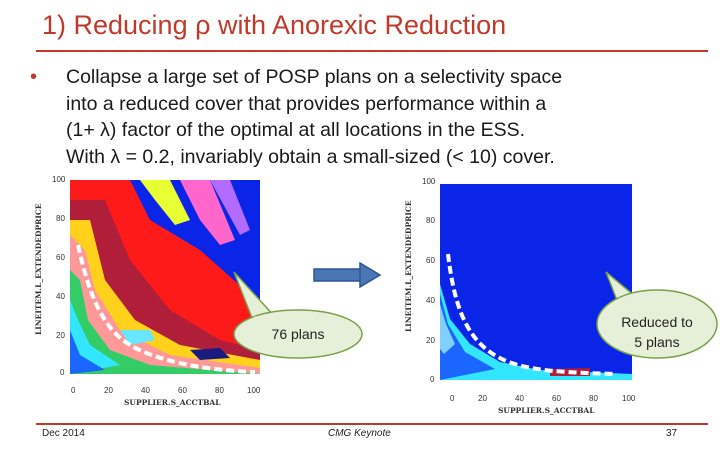 This screenshot has height=450, width=720. I want to click on right-y-axis-label: LINEITEM.L_EXTENDEDPRICE, so click(408, 266).